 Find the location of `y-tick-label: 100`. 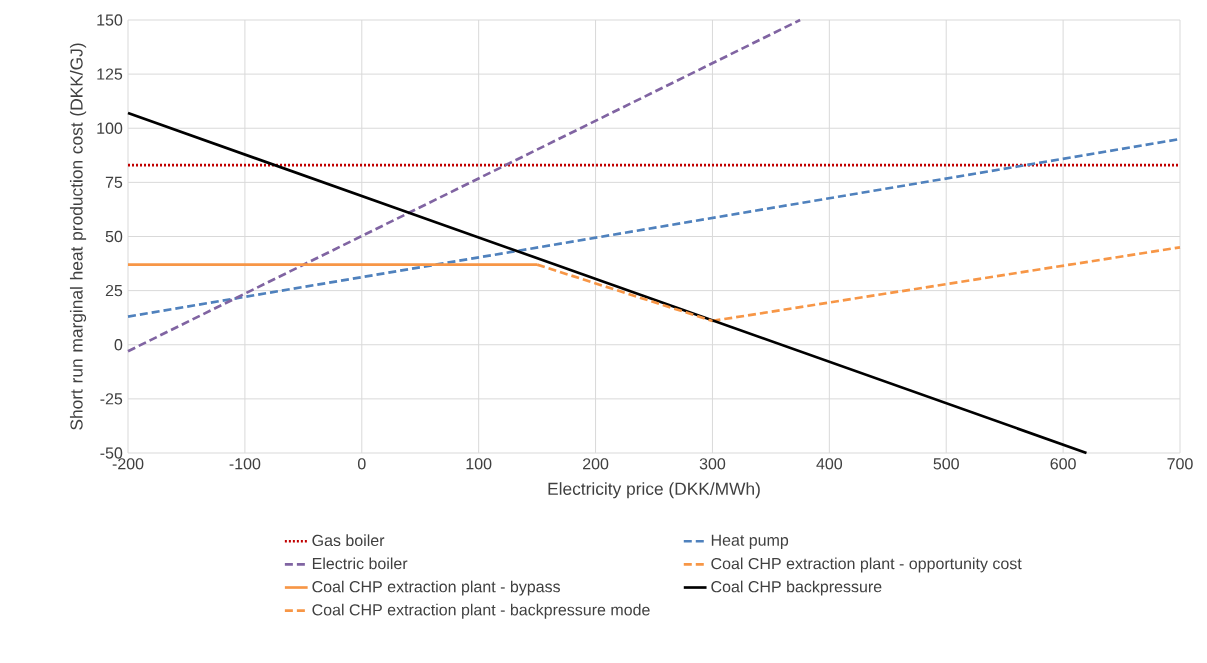

y-tick-label: 100 is located at coordinates (110, 128).